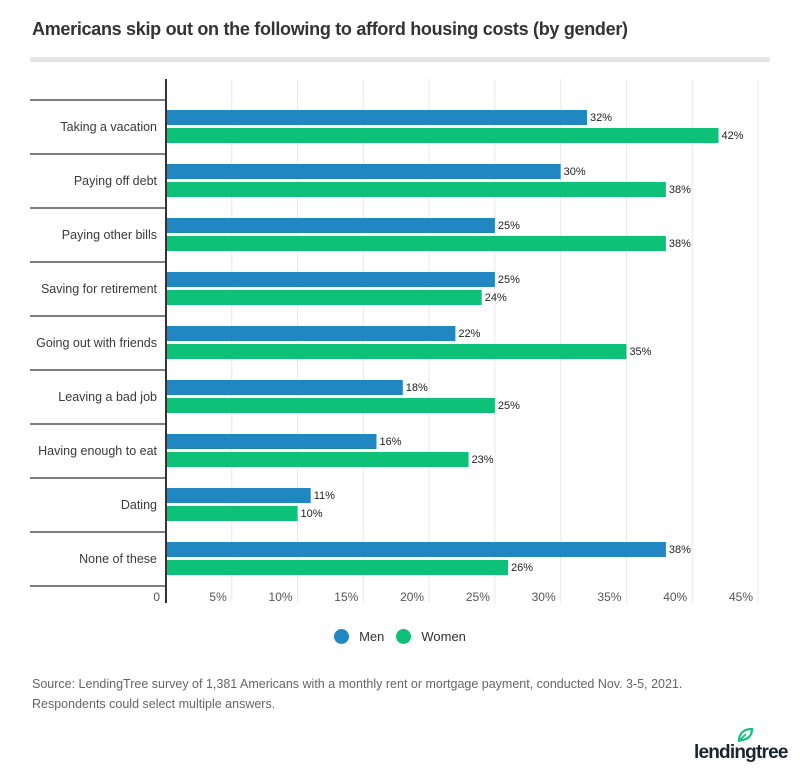 This screenshot has width=800, height=780. I want to click on data-label-women: 24%, so click(496, 298).